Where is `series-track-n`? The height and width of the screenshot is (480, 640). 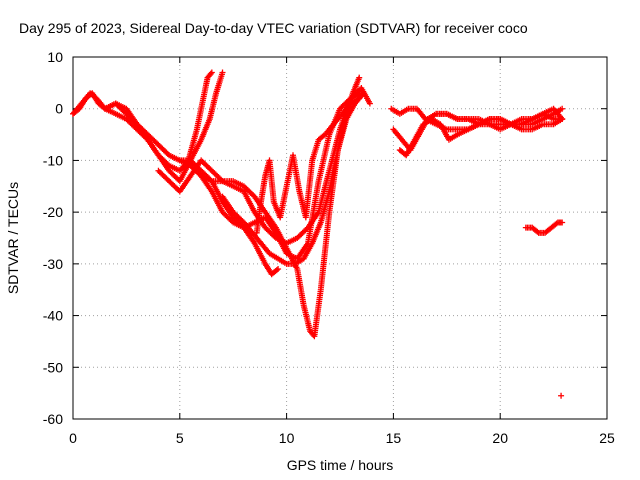
series-track-n is located at coordinates (561, 395).